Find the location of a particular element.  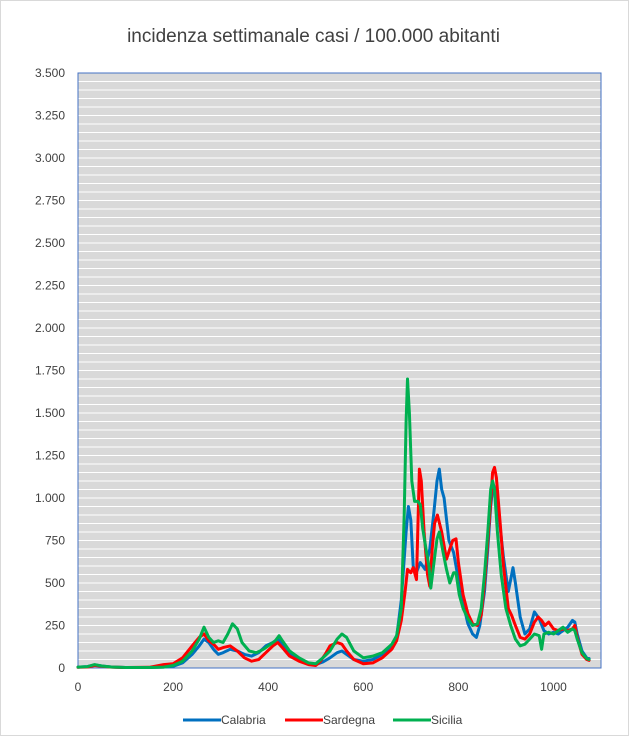

y-tick-label: 3.500 is located at coordinates (50, 73).